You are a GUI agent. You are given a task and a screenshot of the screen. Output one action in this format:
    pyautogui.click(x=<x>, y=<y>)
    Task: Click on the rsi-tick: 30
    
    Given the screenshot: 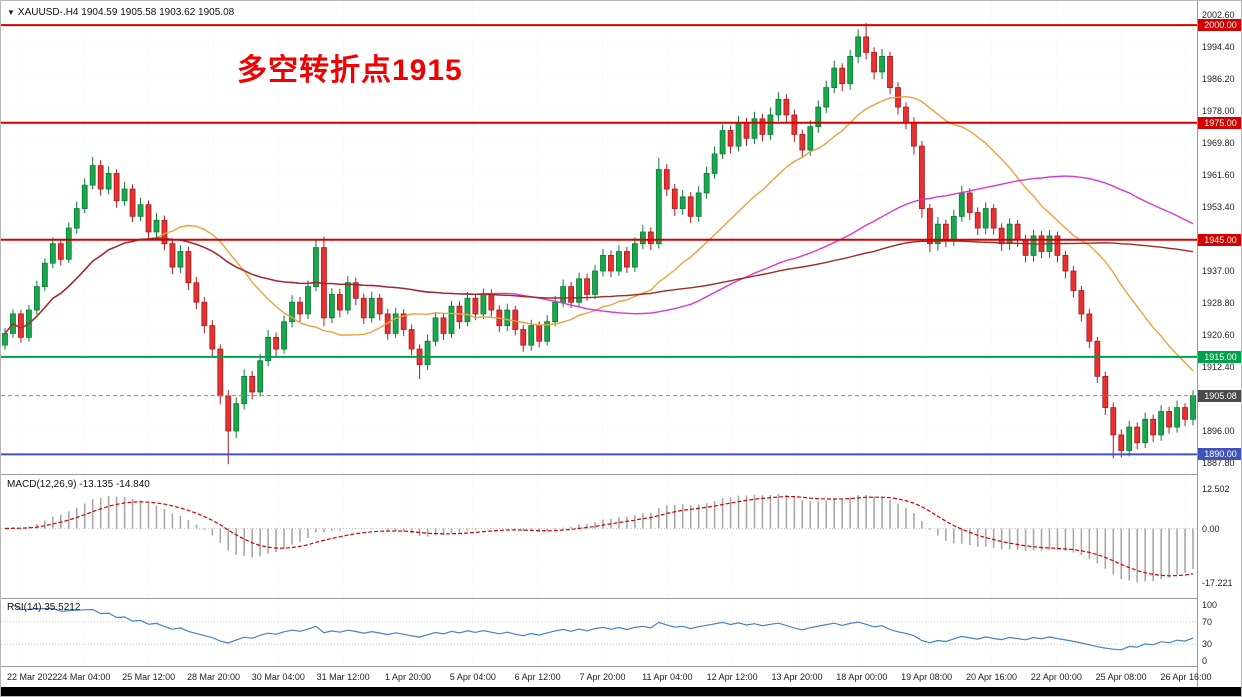 What is the action you would take?
    pyautogui.click(x=1207, y=644)
    